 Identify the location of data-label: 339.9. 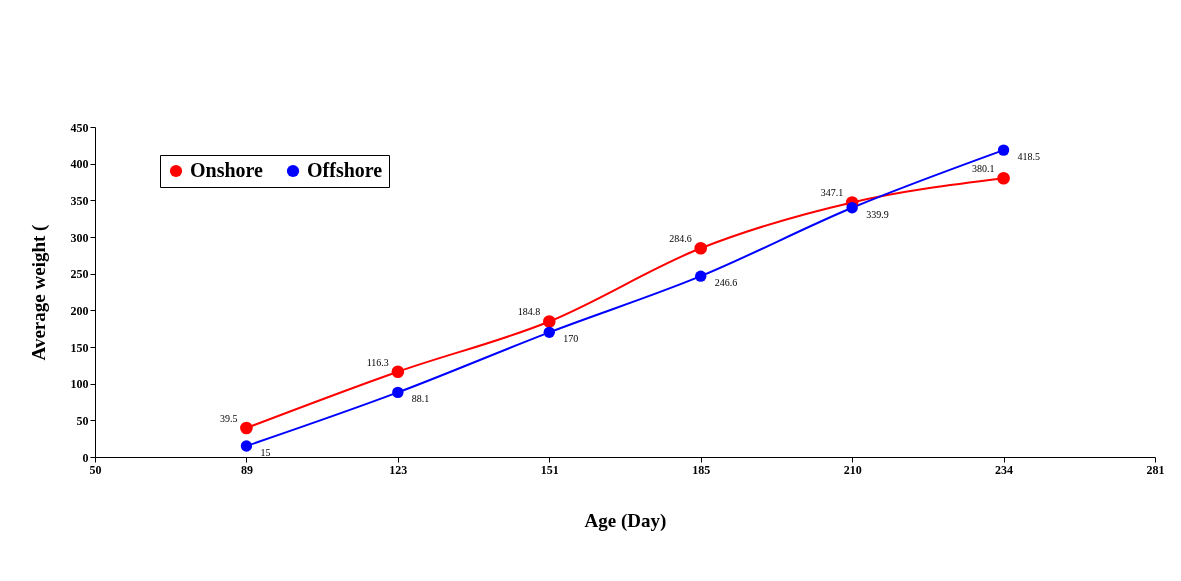
(877, 214).